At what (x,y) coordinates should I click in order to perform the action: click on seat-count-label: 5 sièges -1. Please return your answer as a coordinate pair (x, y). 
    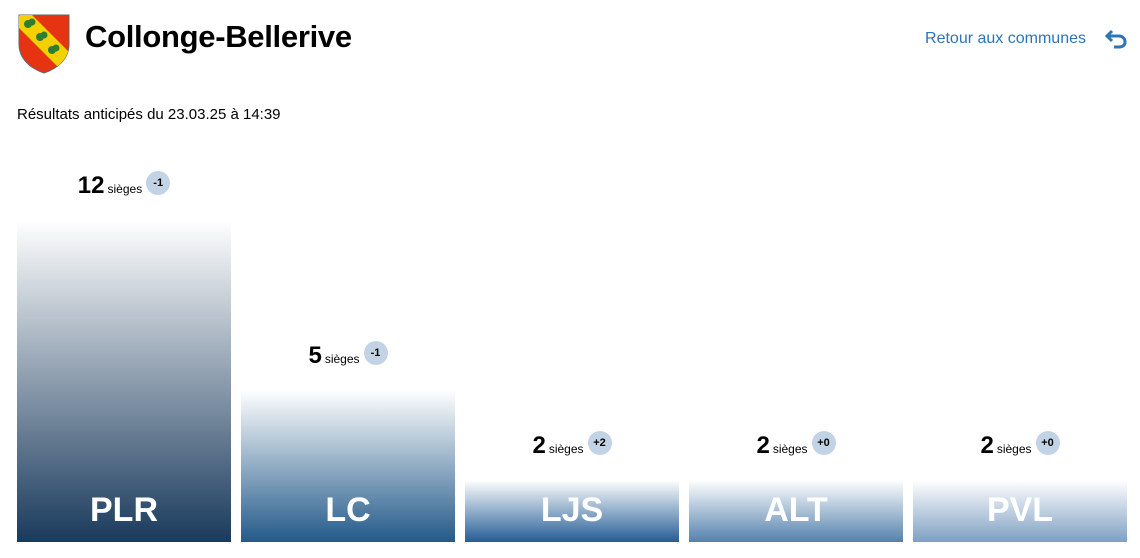
    Looking at the image, I should click on (348, 355).